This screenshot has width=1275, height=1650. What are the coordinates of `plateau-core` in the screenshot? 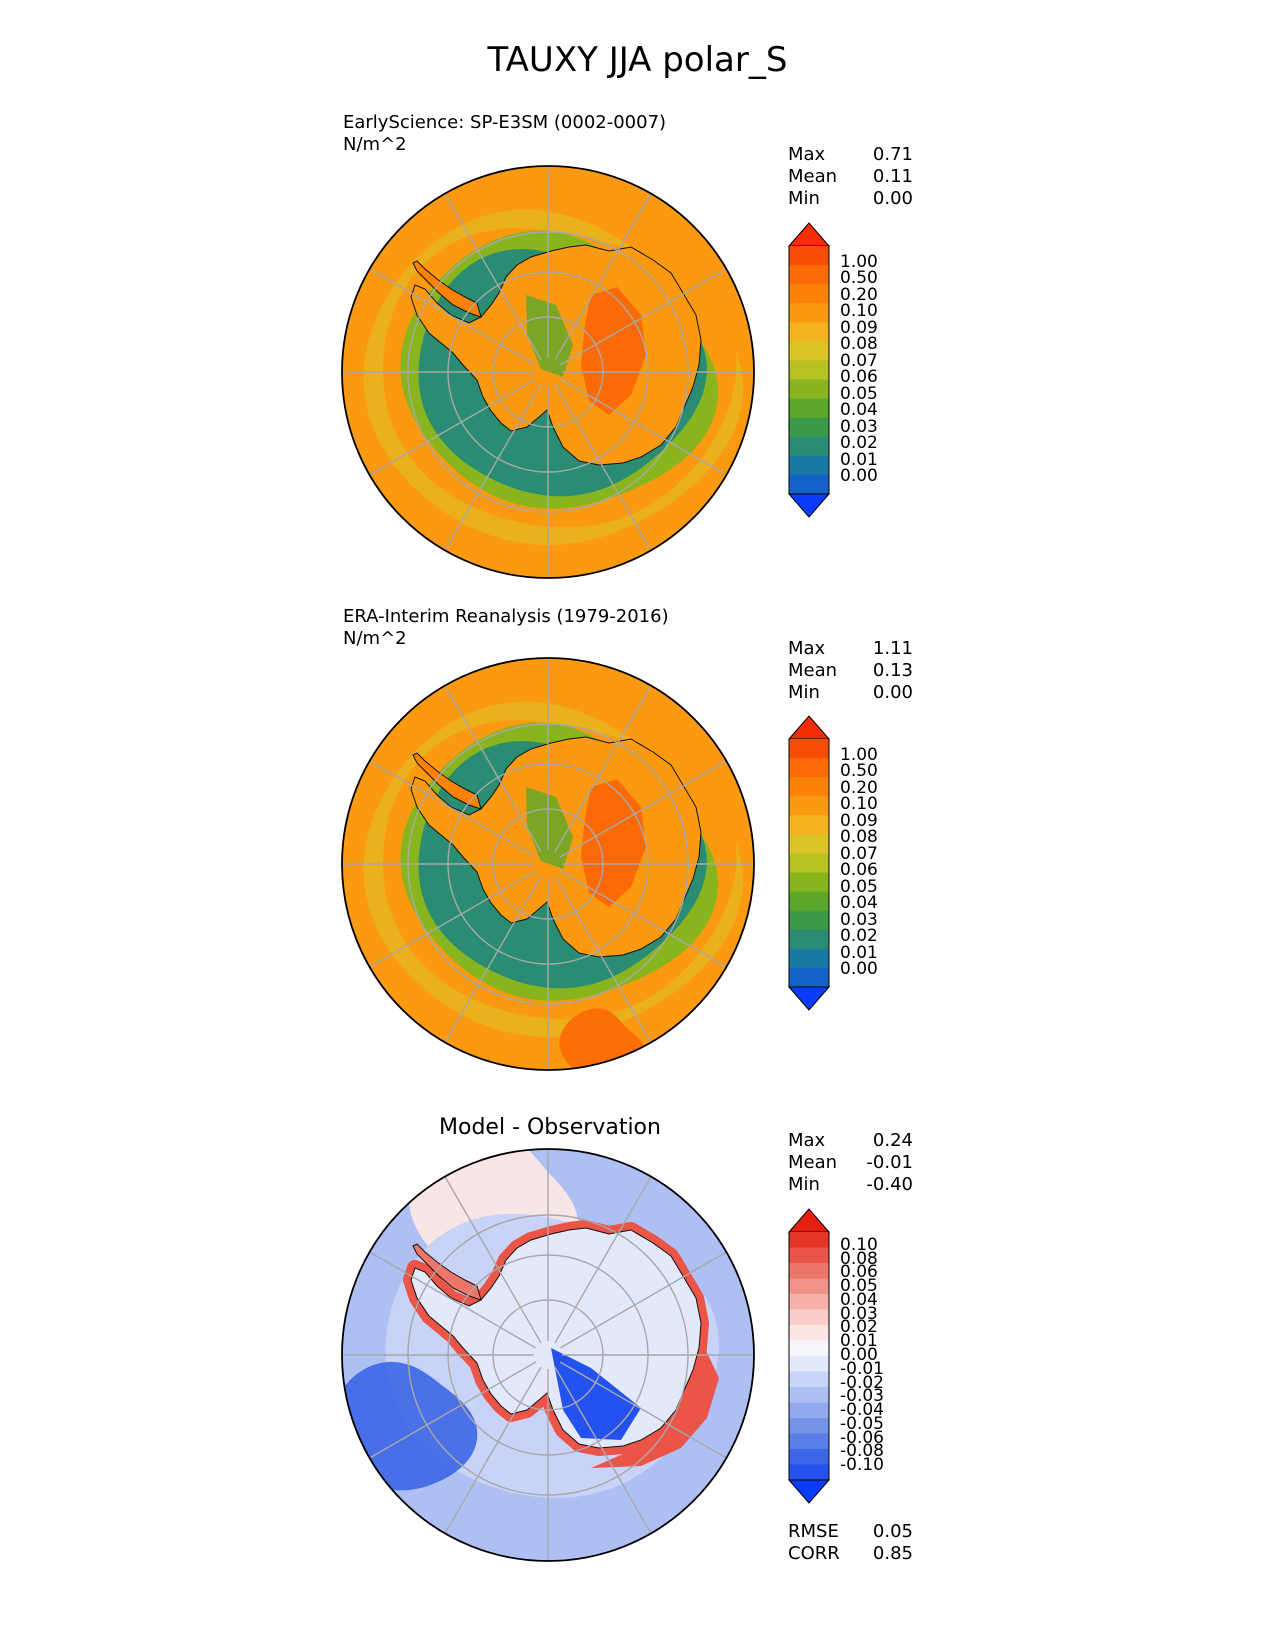 It's located at (613, 351).